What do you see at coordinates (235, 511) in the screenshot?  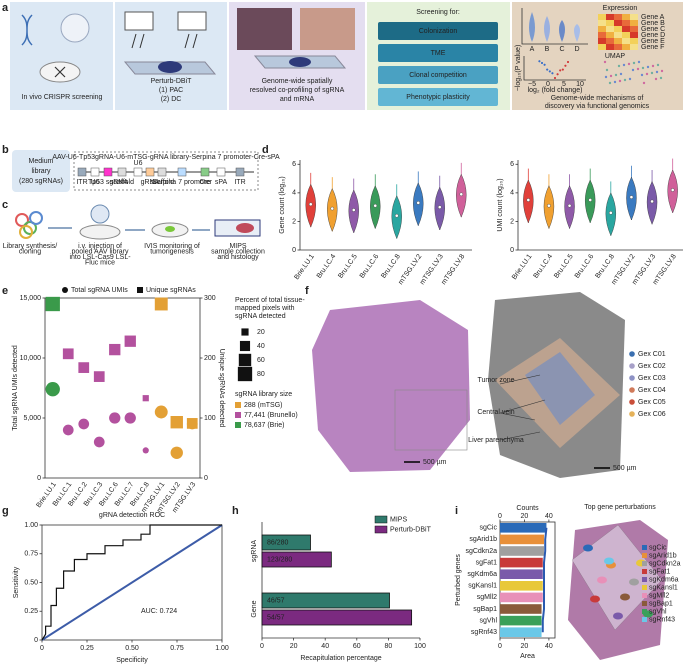 I see `panel-label: h` at bounding box center [235, 511].